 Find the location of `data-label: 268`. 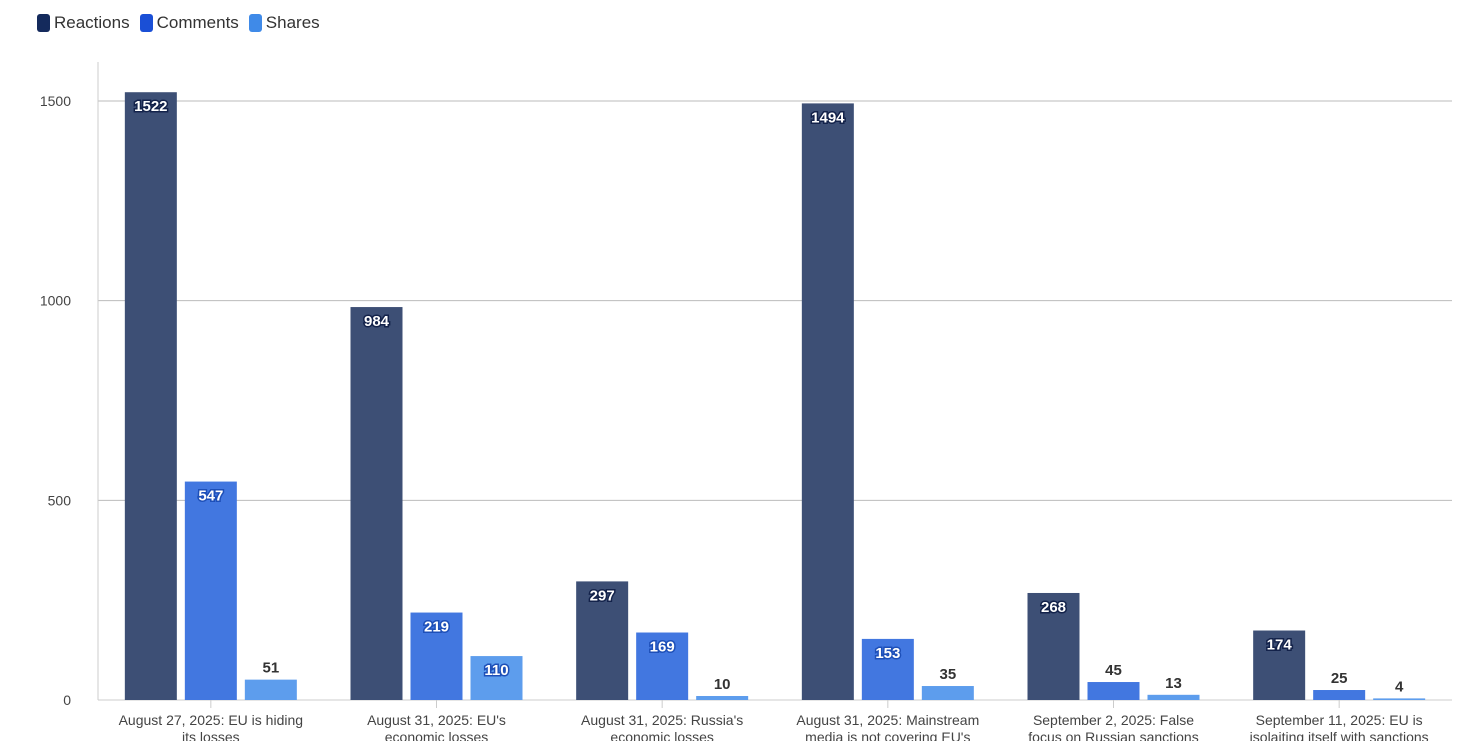

data-label: 268 is located at coordinates (1053, 607).